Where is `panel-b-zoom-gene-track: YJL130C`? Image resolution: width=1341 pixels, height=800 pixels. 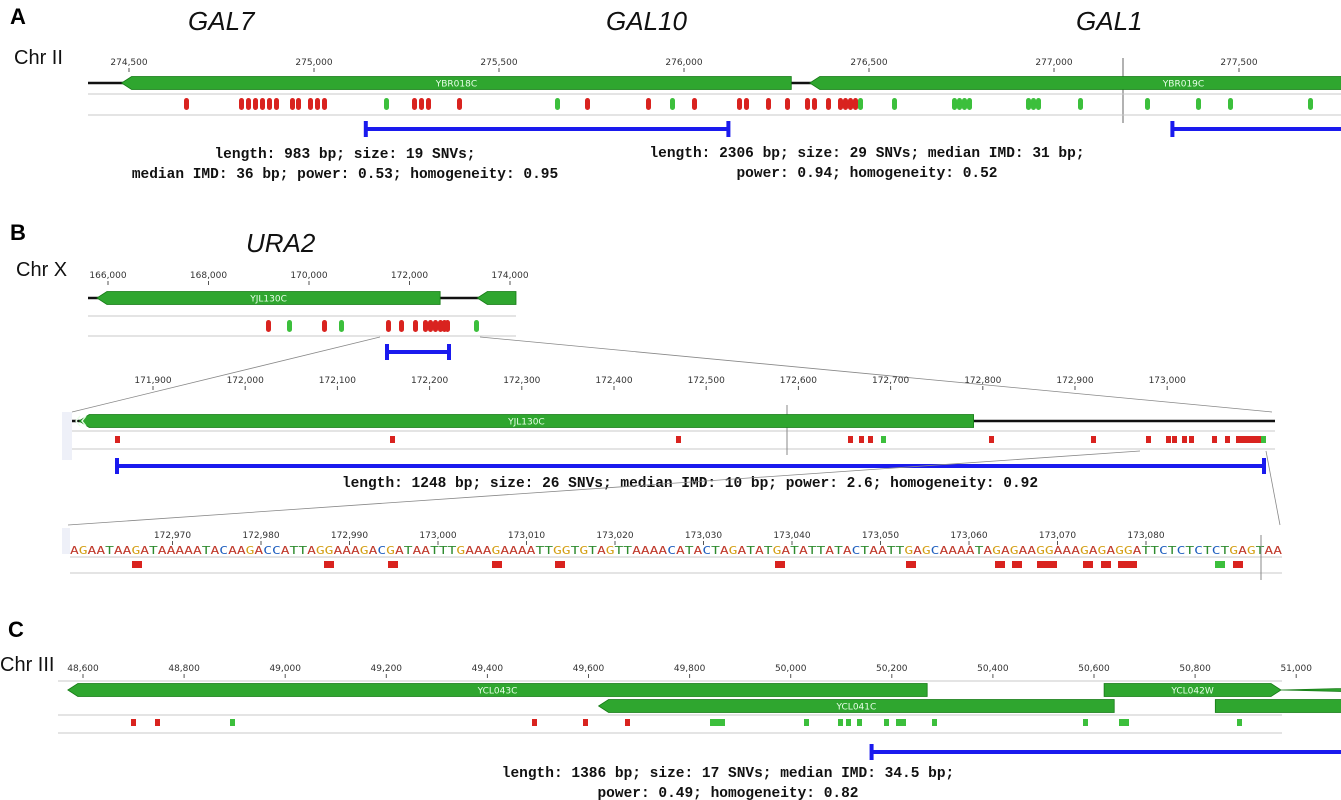 panel-b-zoom-gene-track: YJL130C is located at coordinates (524, 421).